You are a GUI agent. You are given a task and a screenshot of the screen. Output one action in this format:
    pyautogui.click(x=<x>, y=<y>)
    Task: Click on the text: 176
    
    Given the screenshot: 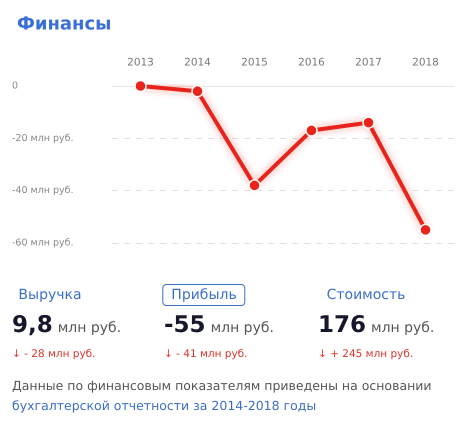 What is the action you would take?
    pyautogui.click(x=342, y=325)
    